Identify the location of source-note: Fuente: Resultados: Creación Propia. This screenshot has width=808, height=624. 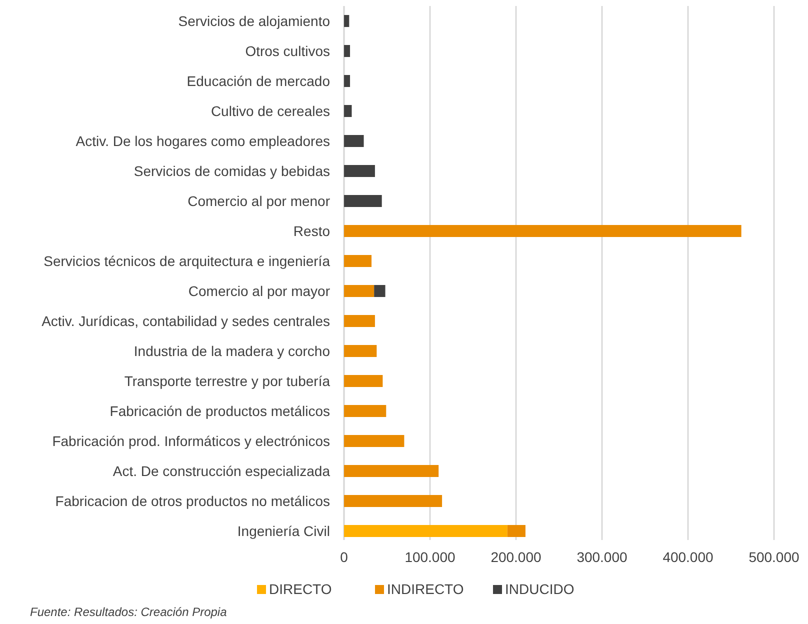
(129, 612).